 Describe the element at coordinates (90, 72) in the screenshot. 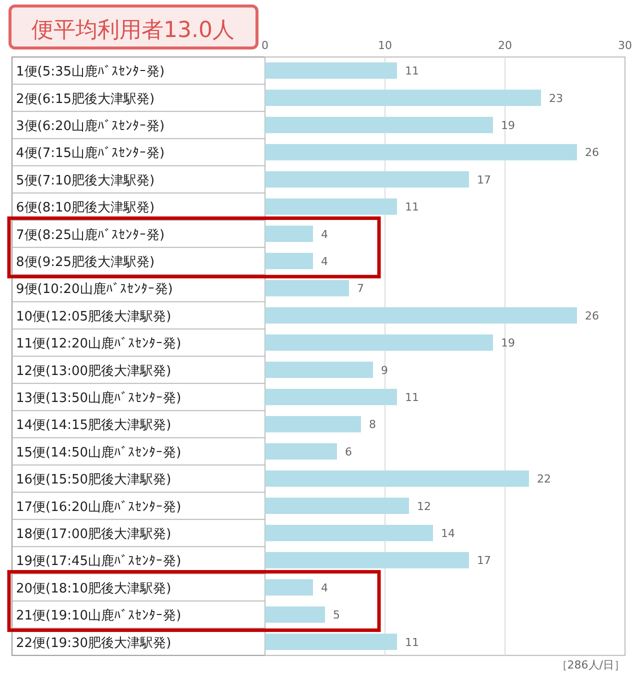

I see `y-tick-label: 1便(5:35山鹿ﾊﾞｽｾﾝﾀｰ発)` at that location.